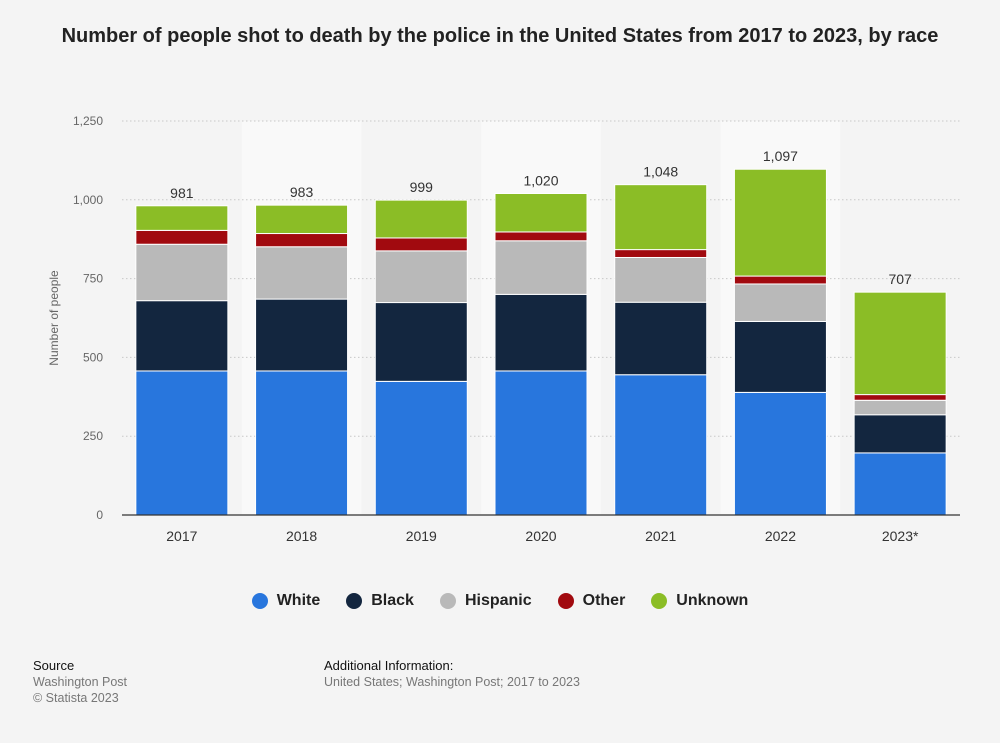 The image size is (1000, 743). I want to click on source-heading: Source, so click(54, 665).